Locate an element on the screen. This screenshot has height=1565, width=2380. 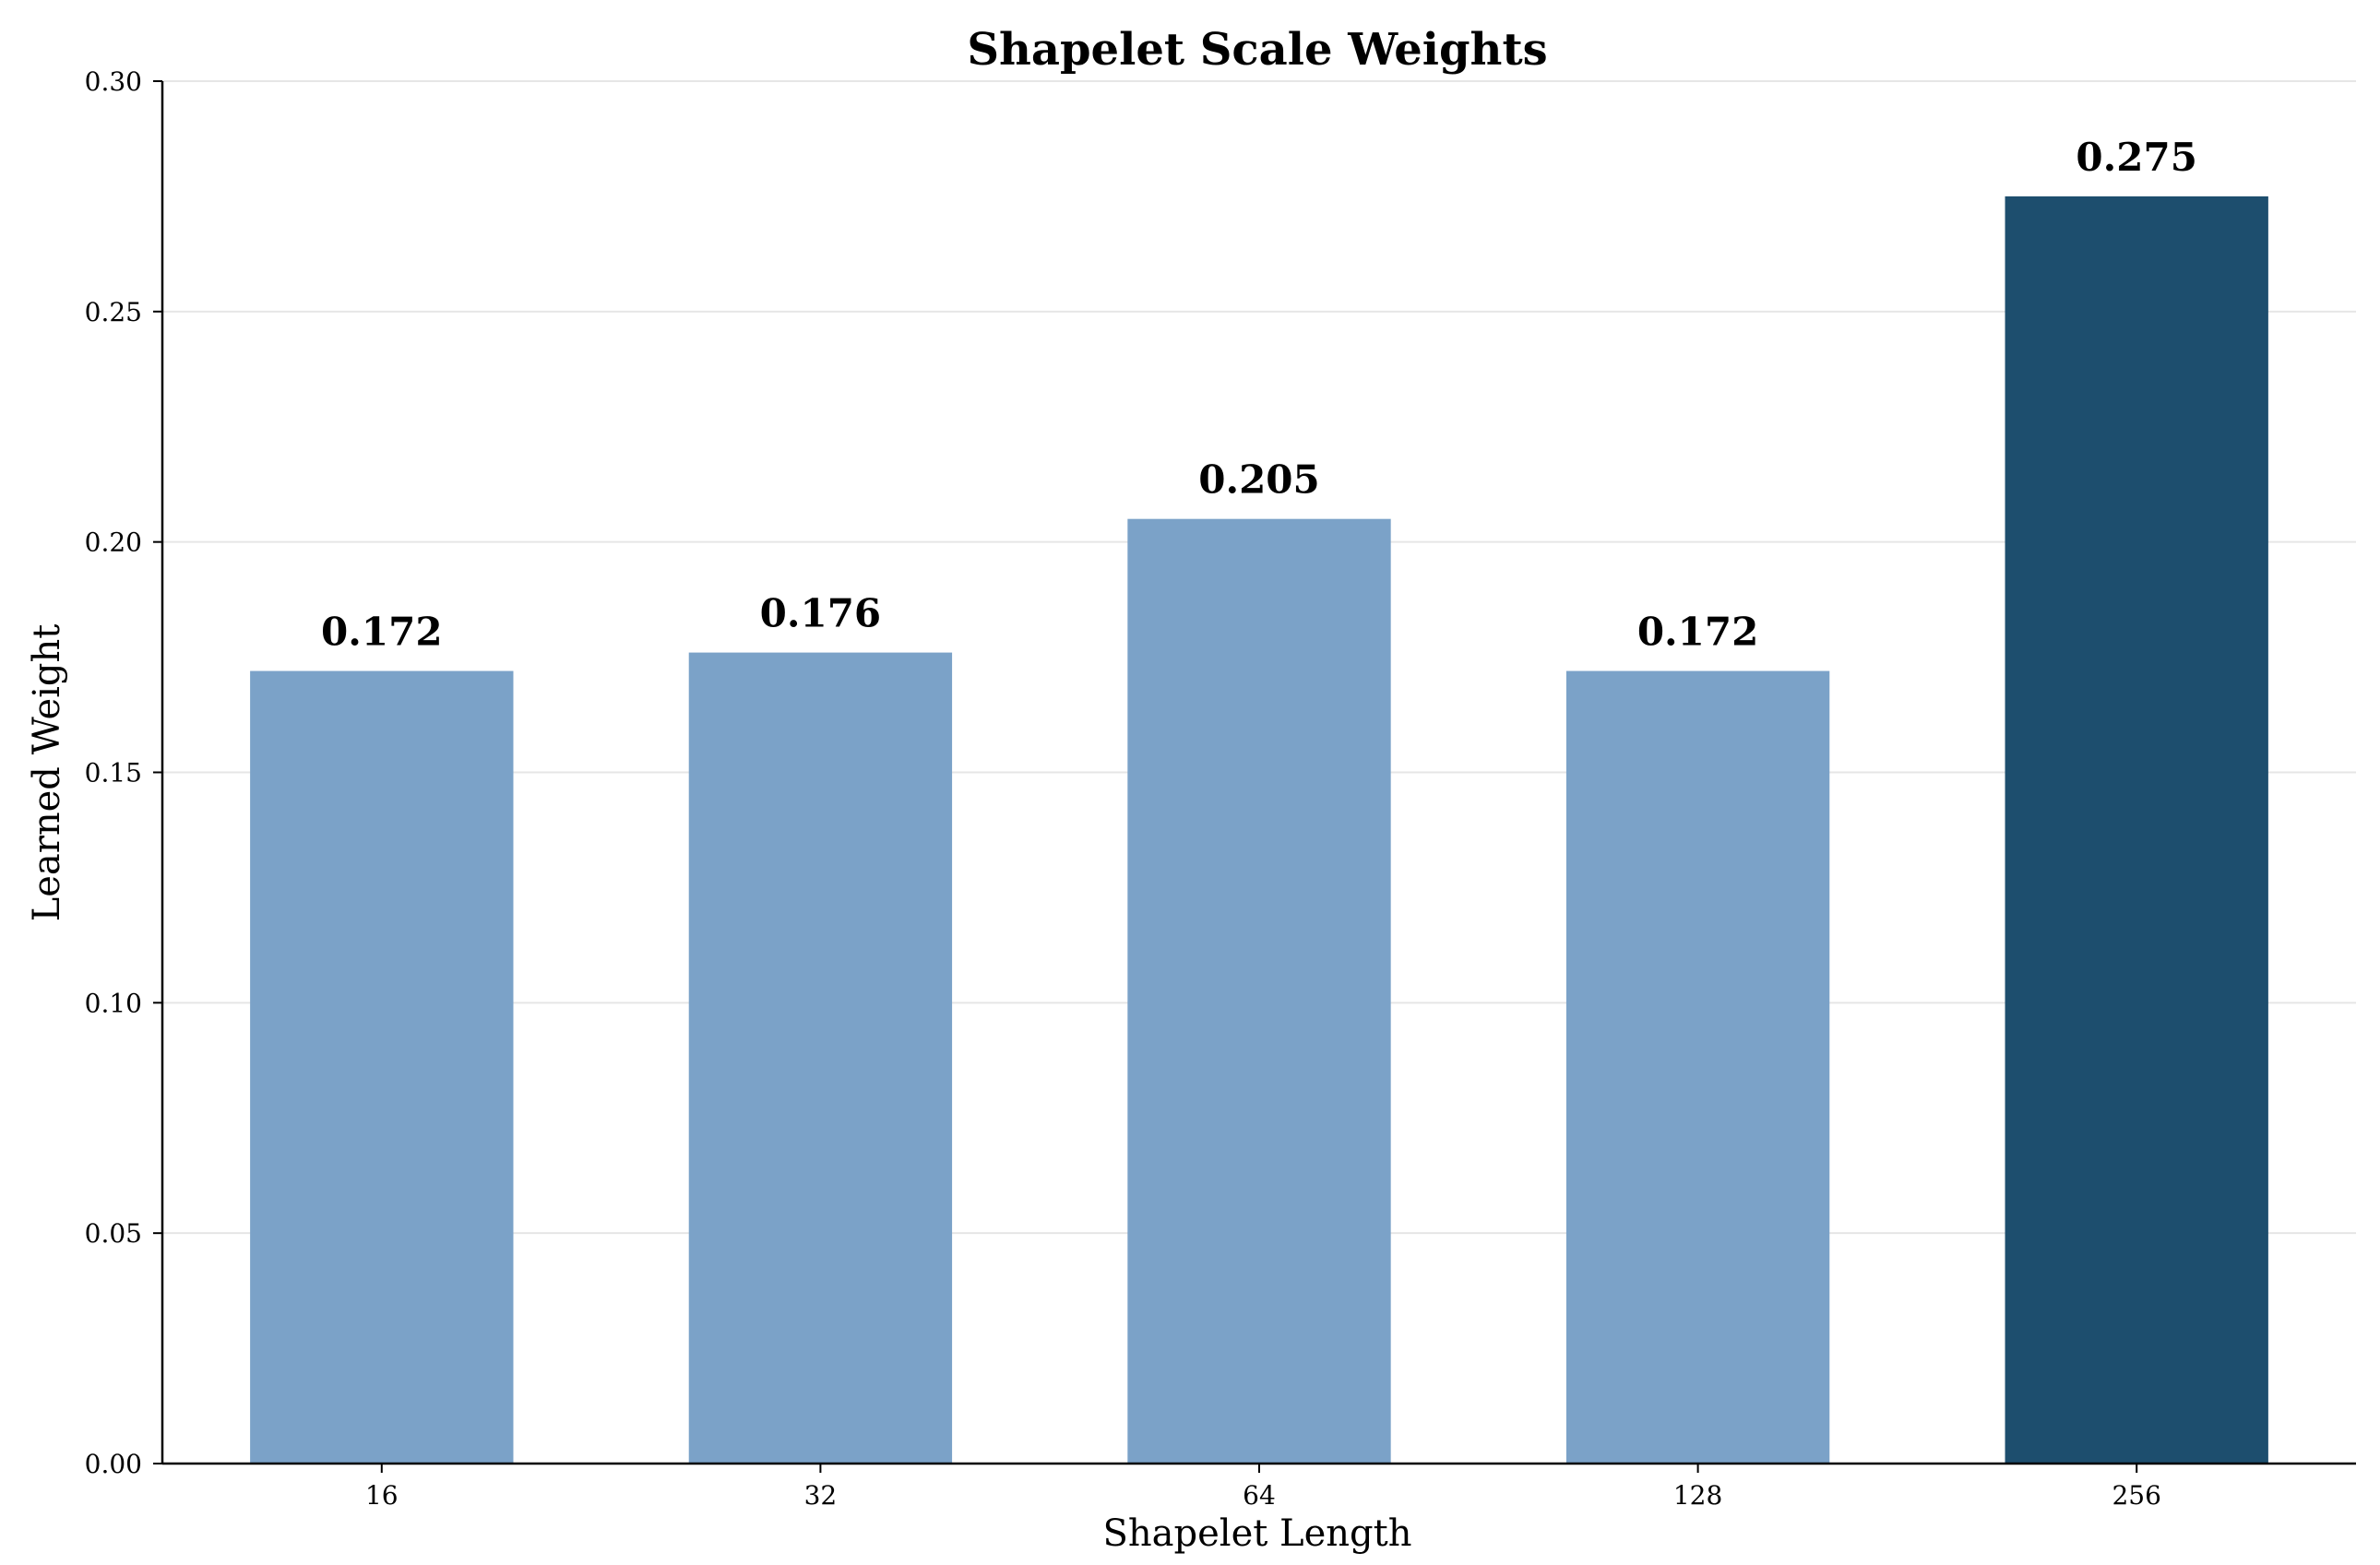
data-label-64: 0.205 is located at coordinates (1259, 480).